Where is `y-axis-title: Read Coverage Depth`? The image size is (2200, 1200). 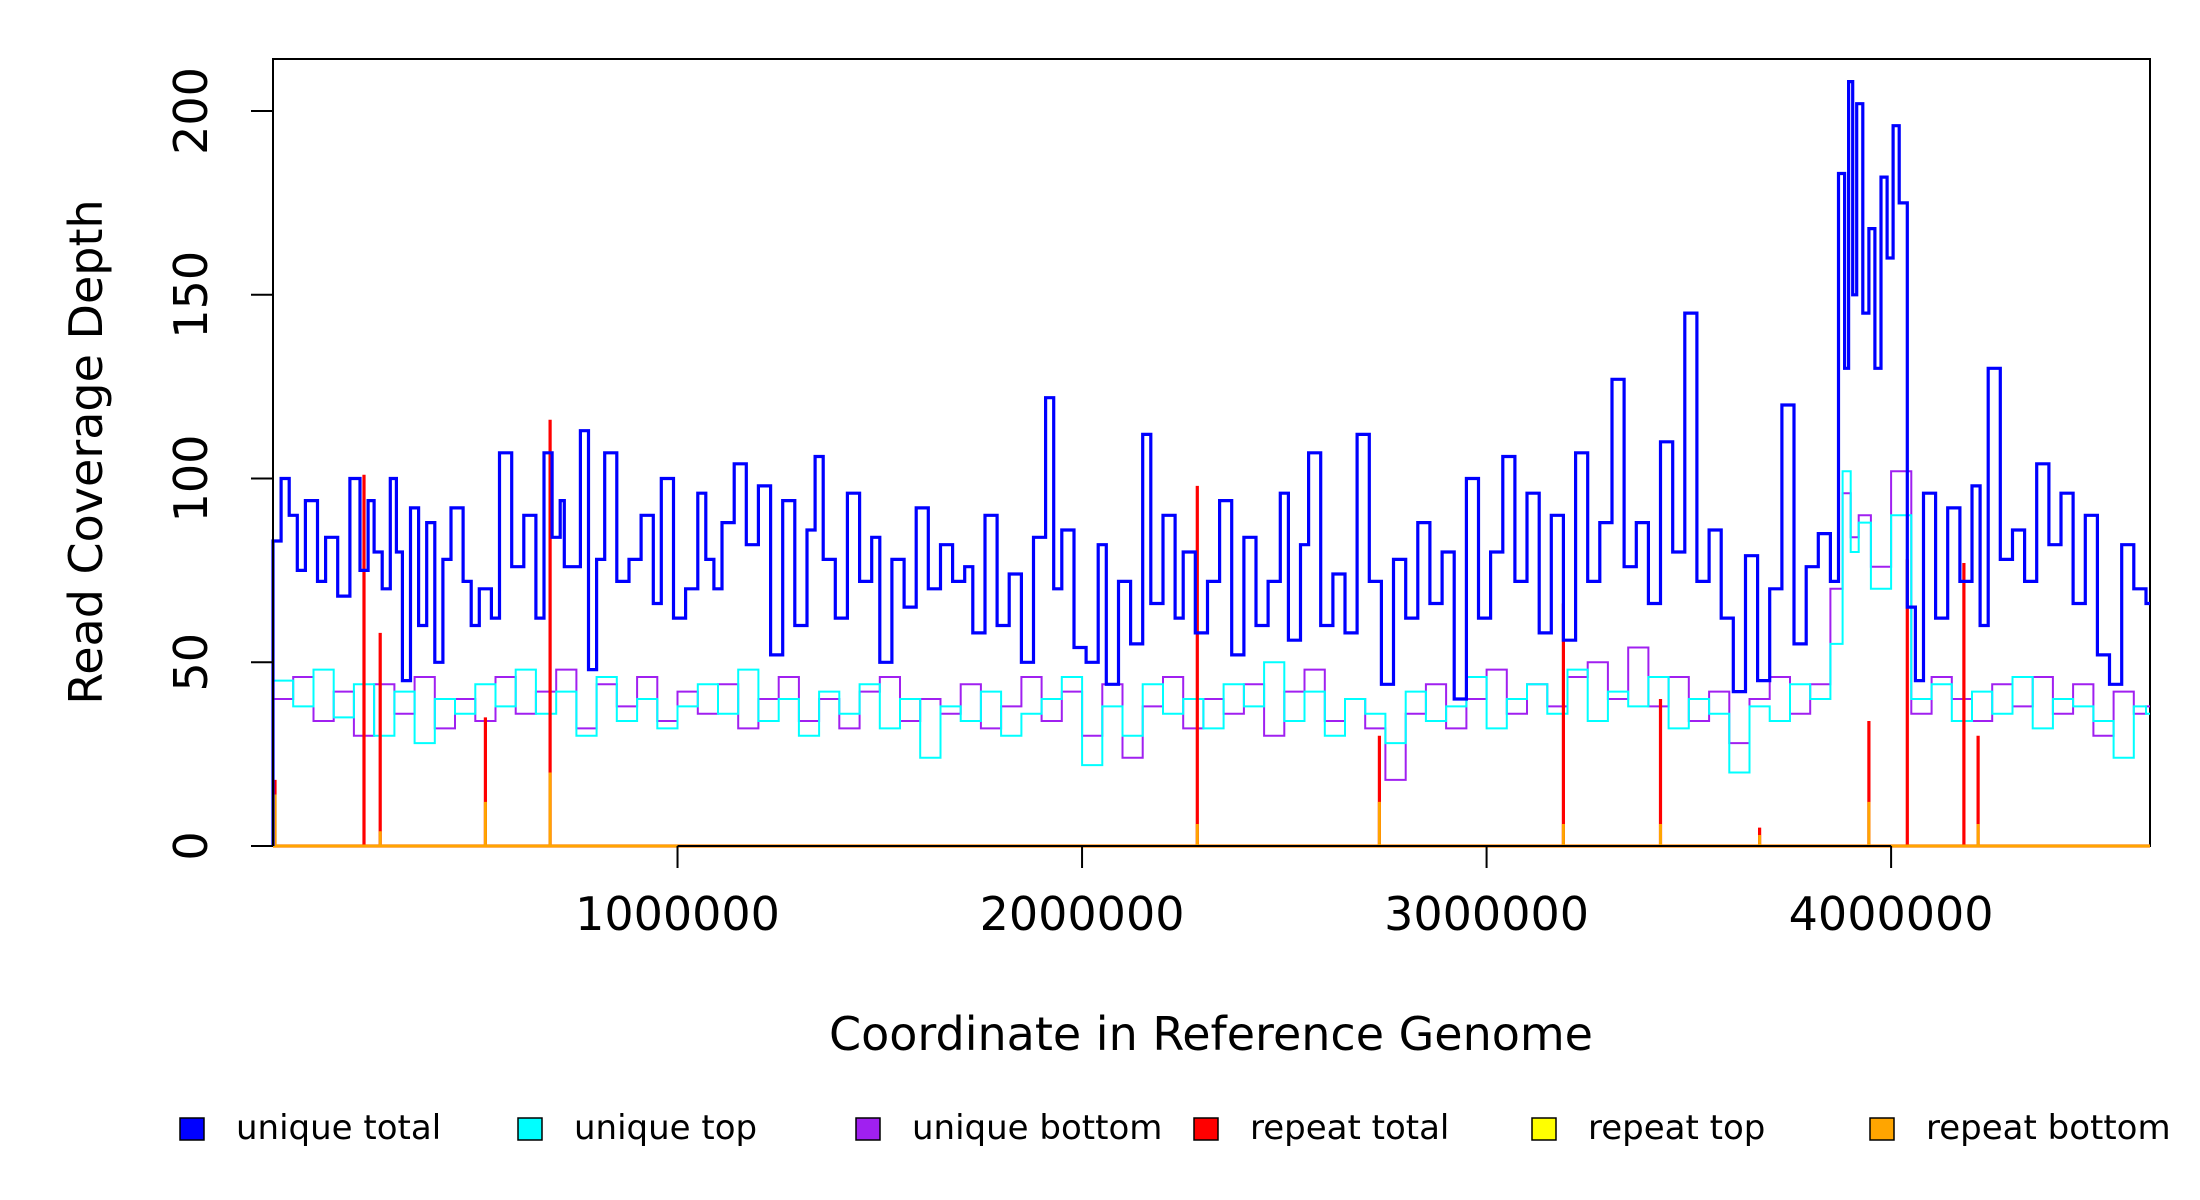 y-axis-title: Read Coverage Depth is located at coordinates (86, 451).